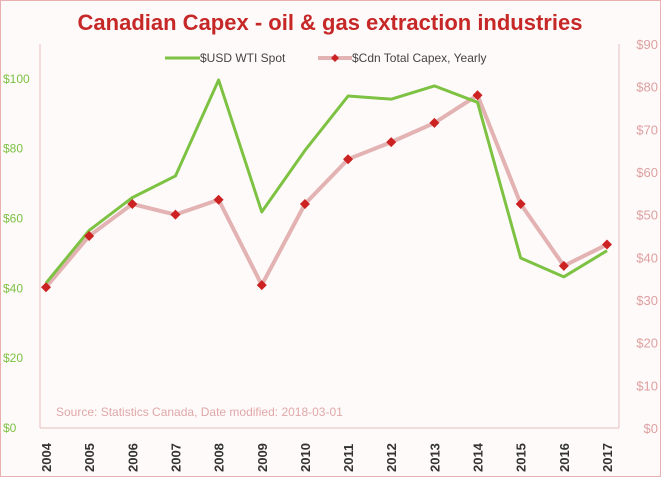 The height and width of the screenshot is (477, 661). I want to click on x-tick-label: 2015, so click(521, 457).